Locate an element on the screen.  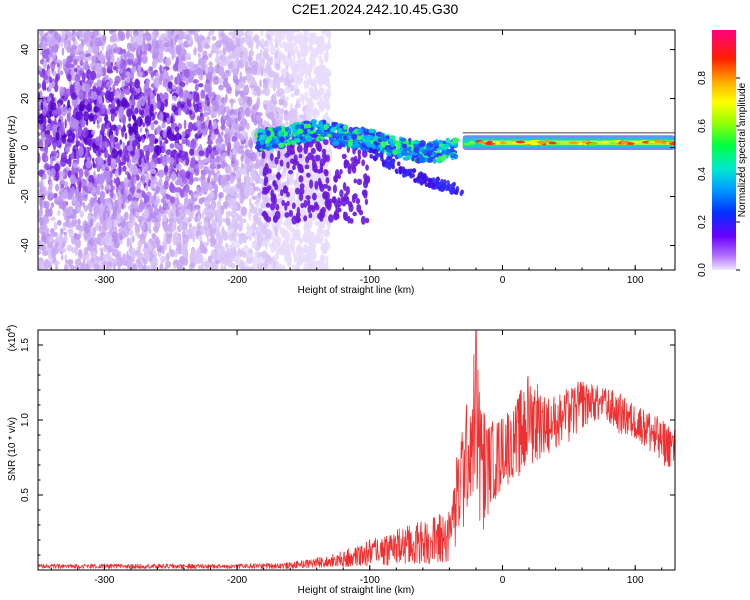
chart-title: C2E1.2024.242.10.45.G30 is located at coordinates (375, 9).